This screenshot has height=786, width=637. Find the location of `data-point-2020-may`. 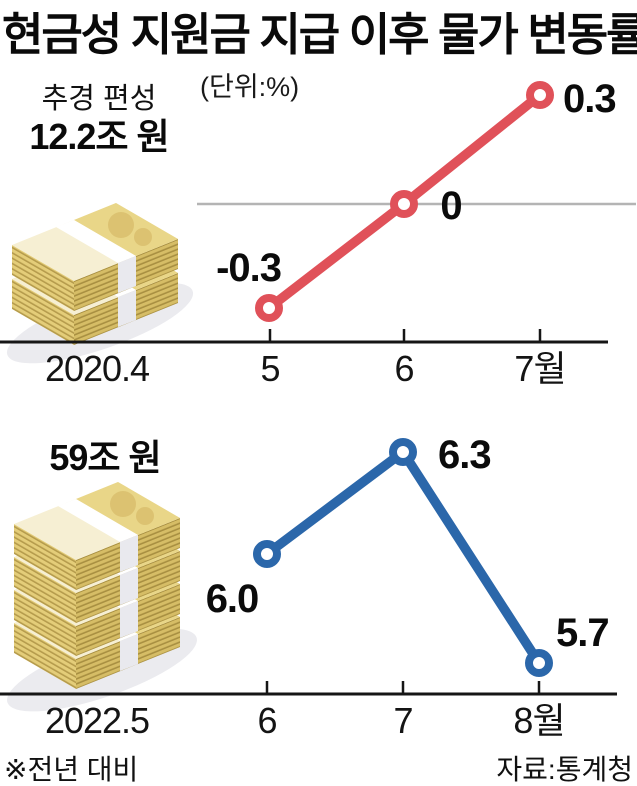

data-point-2020-may is located at coordinates (269, 308).